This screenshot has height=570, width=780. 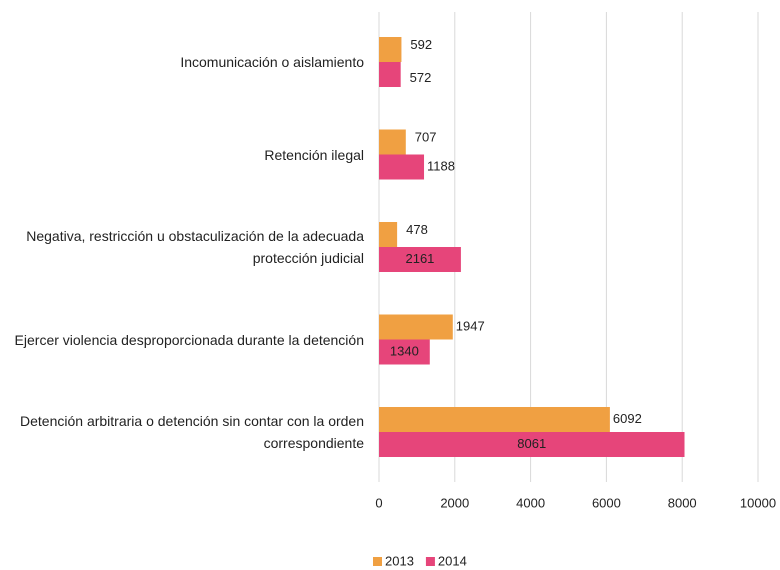 What do you see at coordinates (378, 502) in the screenshot?
I see `x-tick-label: 0` at bounding box center [378, 502].